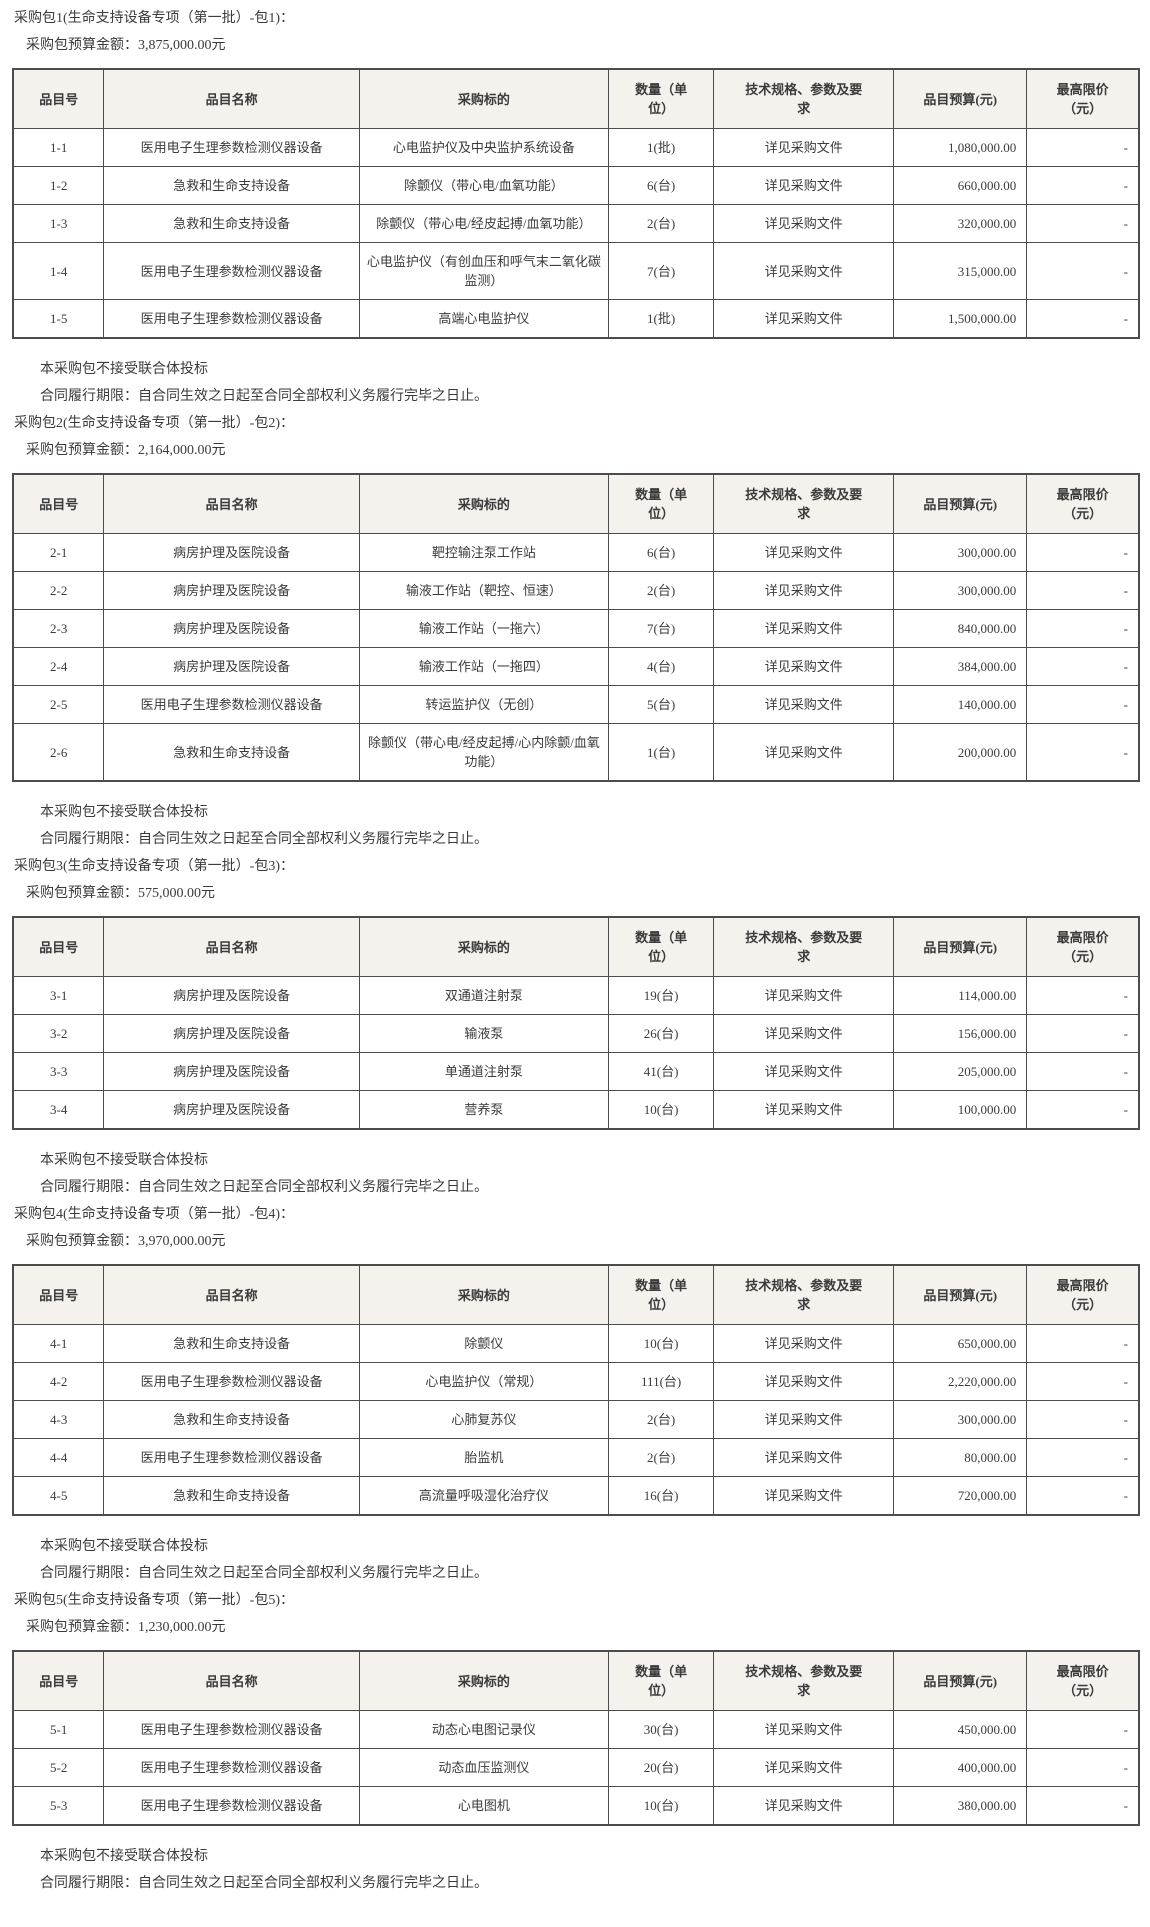 The image size is (1150, 1927). I want to click on table-cell: 3-2, so click(58, 1033).